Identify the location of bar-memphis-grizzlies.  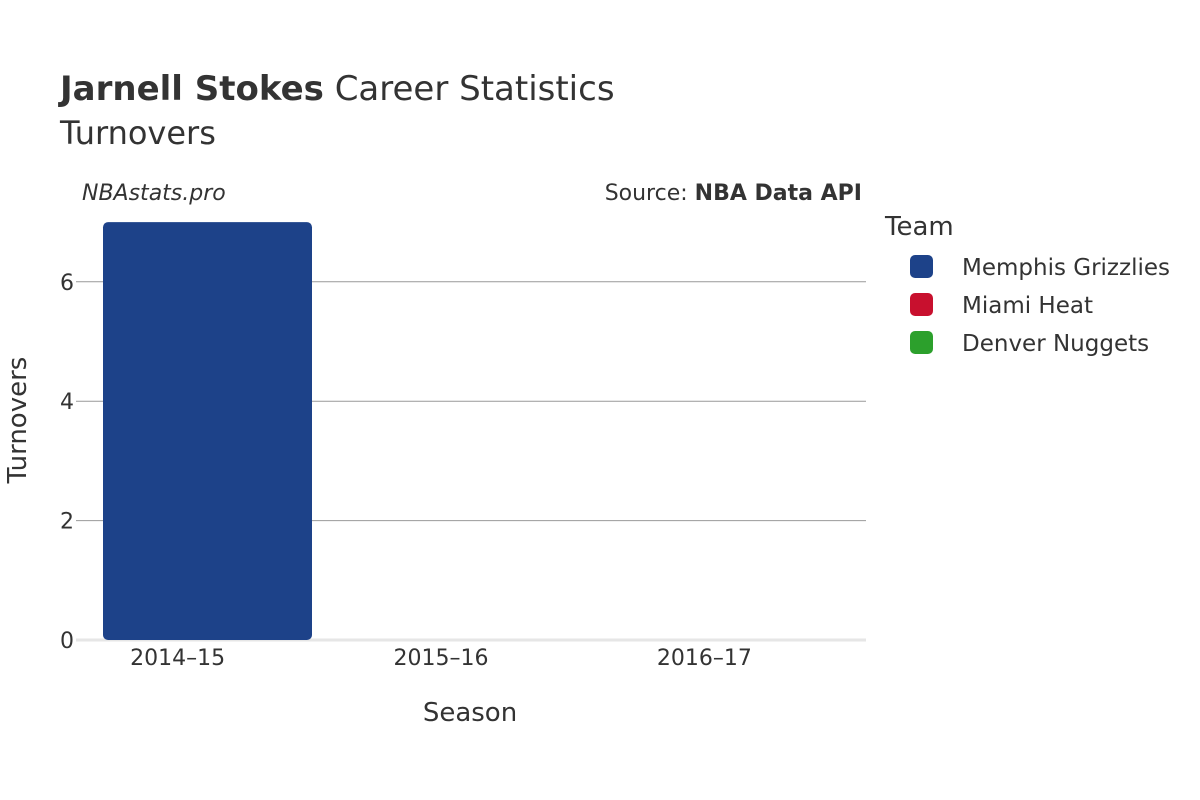
(207, 431).